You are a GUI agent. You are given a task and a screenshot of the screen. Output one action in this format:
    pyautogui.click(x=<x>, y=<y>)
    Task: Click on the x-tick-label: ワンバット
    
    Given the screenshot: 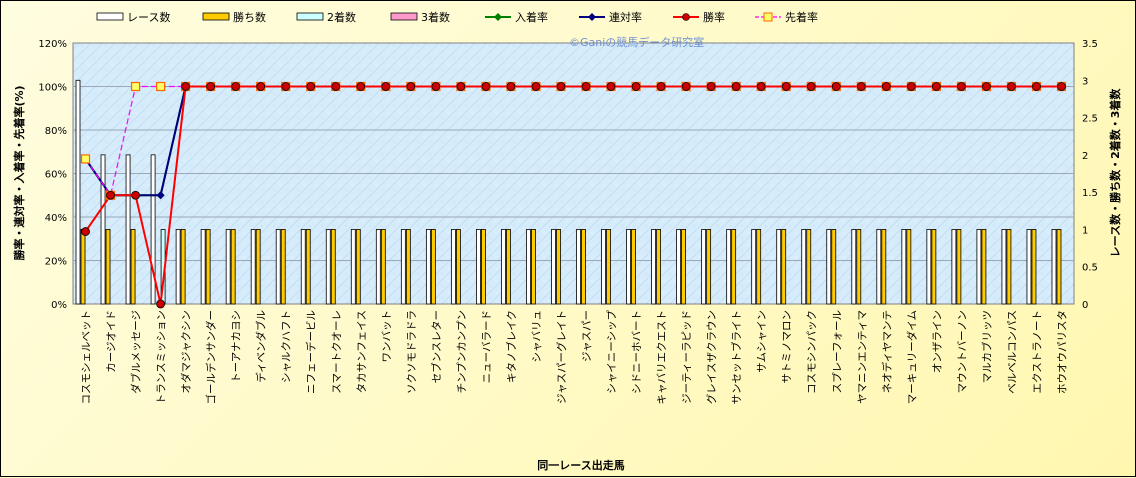 What is the action you would take?
    pyautogui.click(x=387, y=336)
    